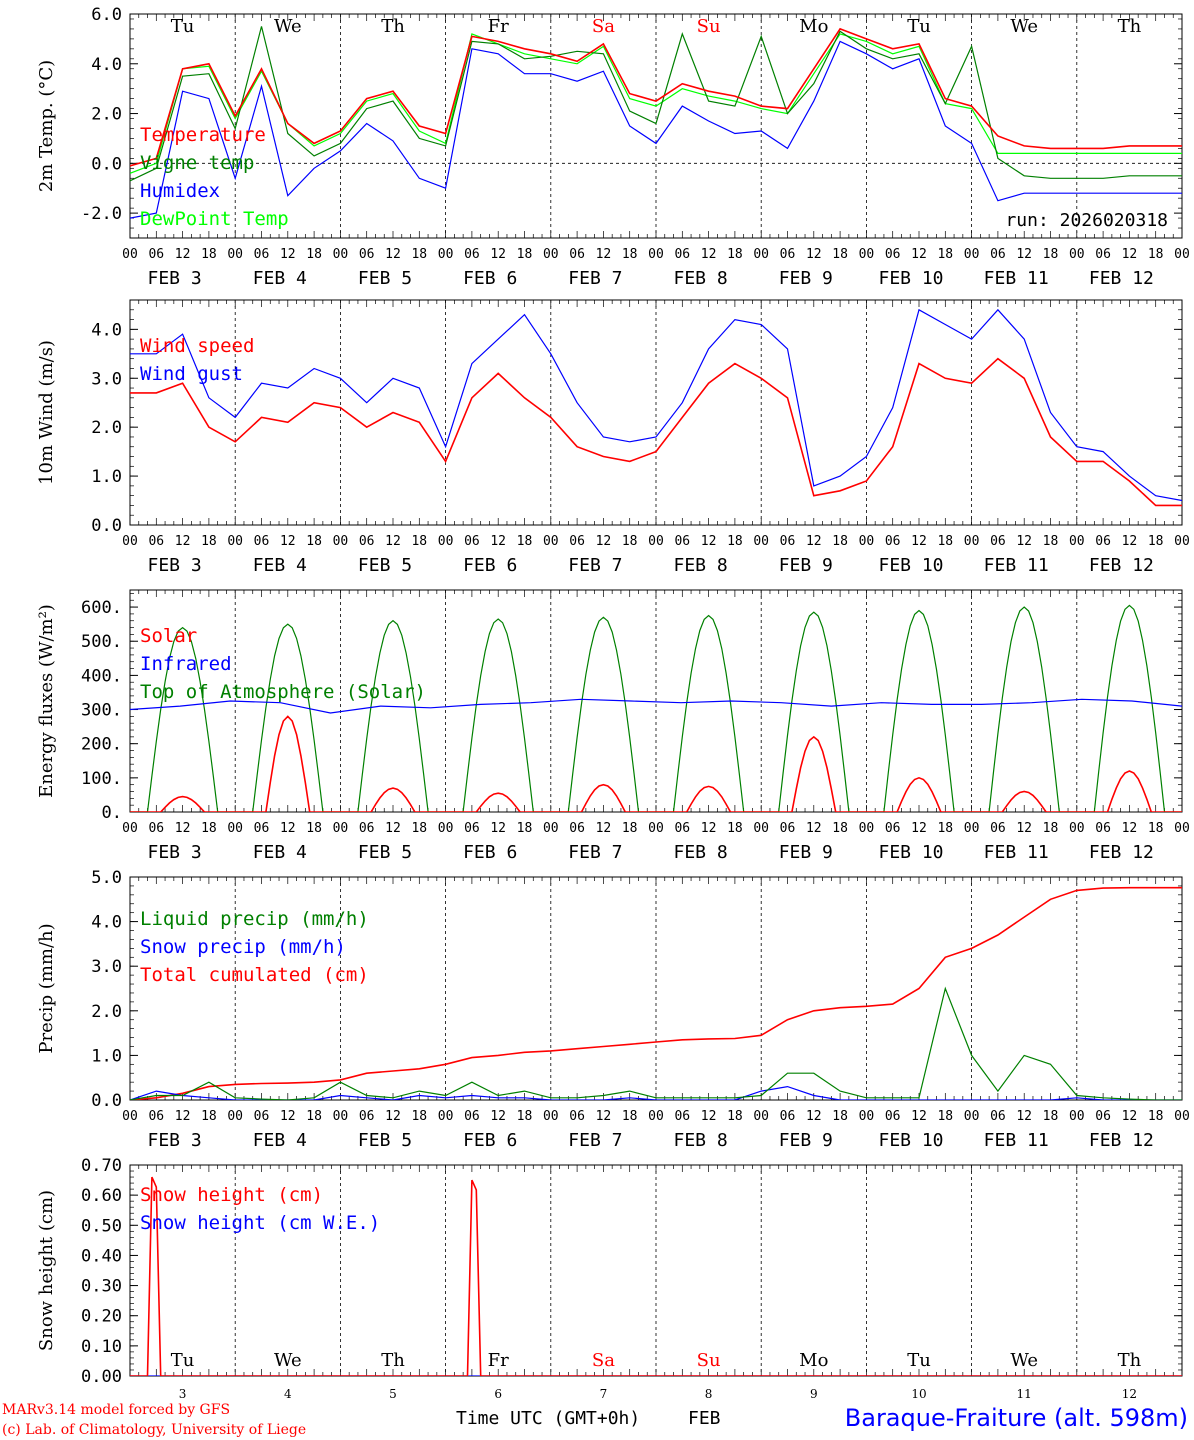 This screenshot has width=1194, height=1440. Describe the element at coordinates (701, 1140) in the screenshot. I see `day-label: FEB 8` at that location.